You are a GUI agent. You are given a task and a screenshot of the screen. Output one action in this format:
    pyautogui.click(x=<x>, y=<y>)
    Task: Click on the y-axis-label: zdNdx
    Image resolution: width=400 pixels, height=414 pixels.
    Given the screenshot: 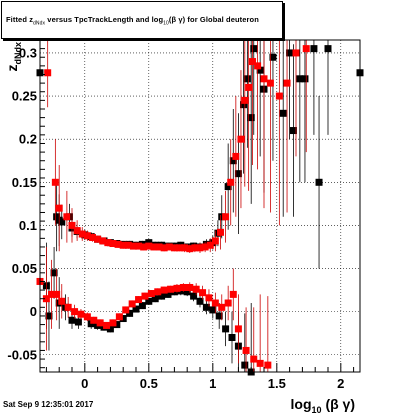 What is the action you would take?
    pyautogui.click(x=13, y=57)
    